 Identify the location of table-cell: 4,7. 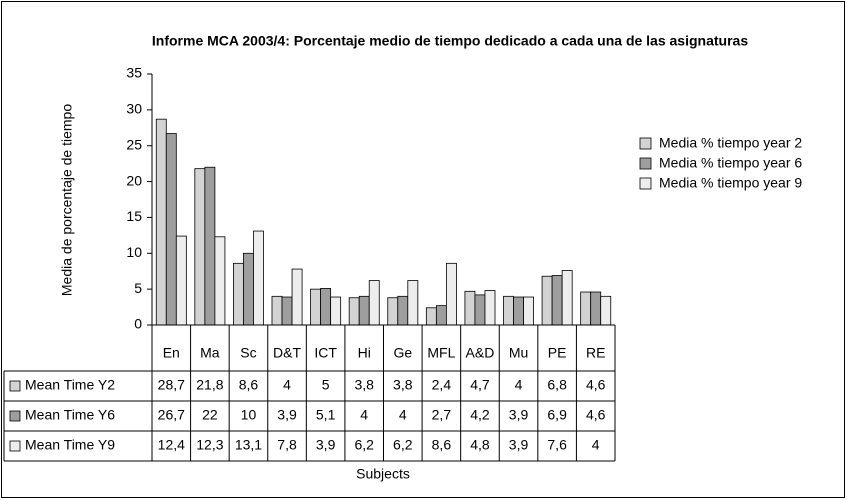
(480, 385).